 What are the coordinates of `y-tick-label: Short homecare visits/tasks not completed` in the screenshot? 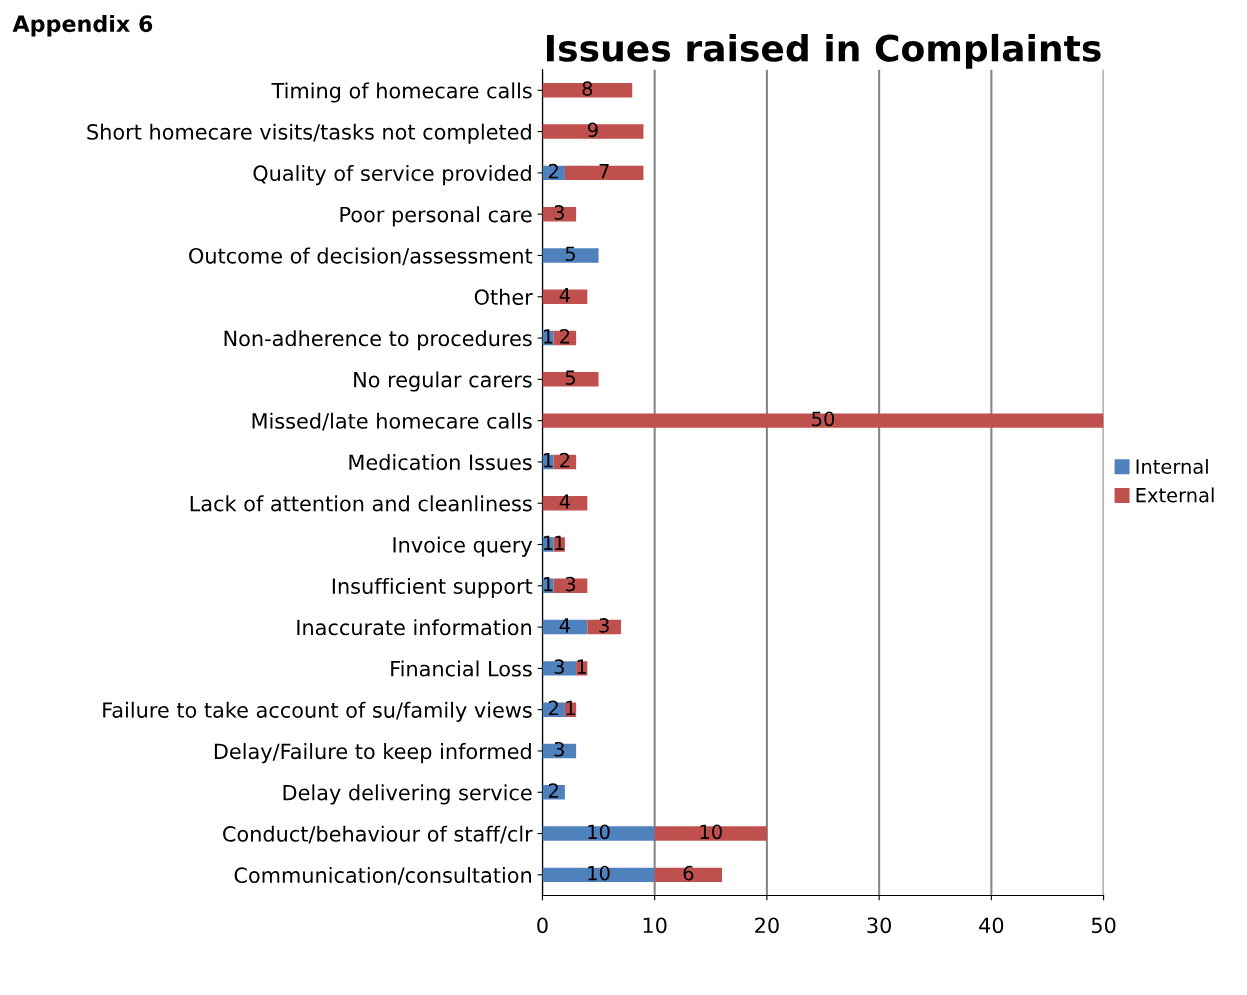 It's located at (309, 133).